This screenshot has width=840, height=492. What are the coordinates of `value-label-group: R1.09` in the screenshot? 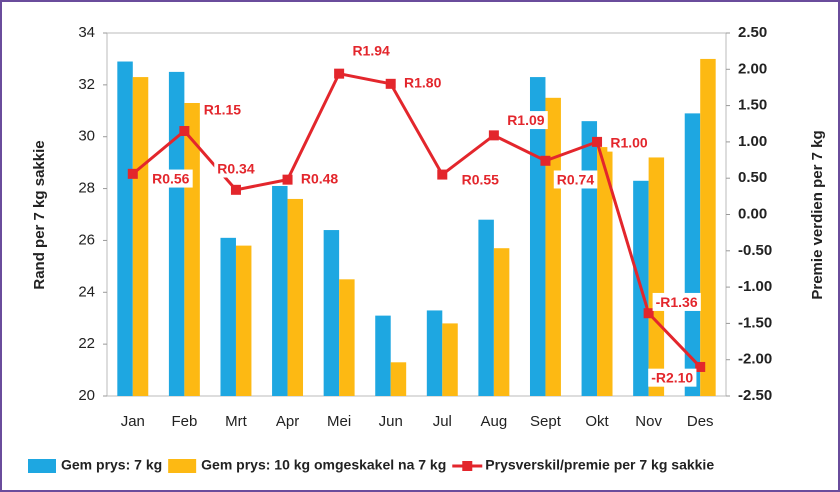 It's located at (526, 120).